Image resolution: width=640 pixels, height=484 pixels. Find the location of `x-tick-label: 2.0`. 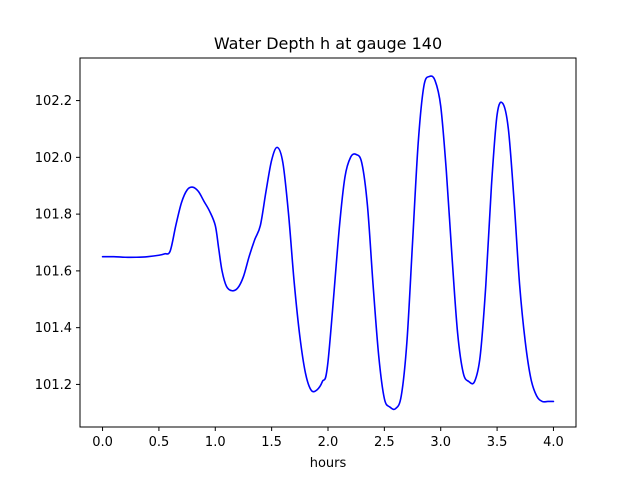

x-tick-label: 2.0 is located at coordinates (328, 442).